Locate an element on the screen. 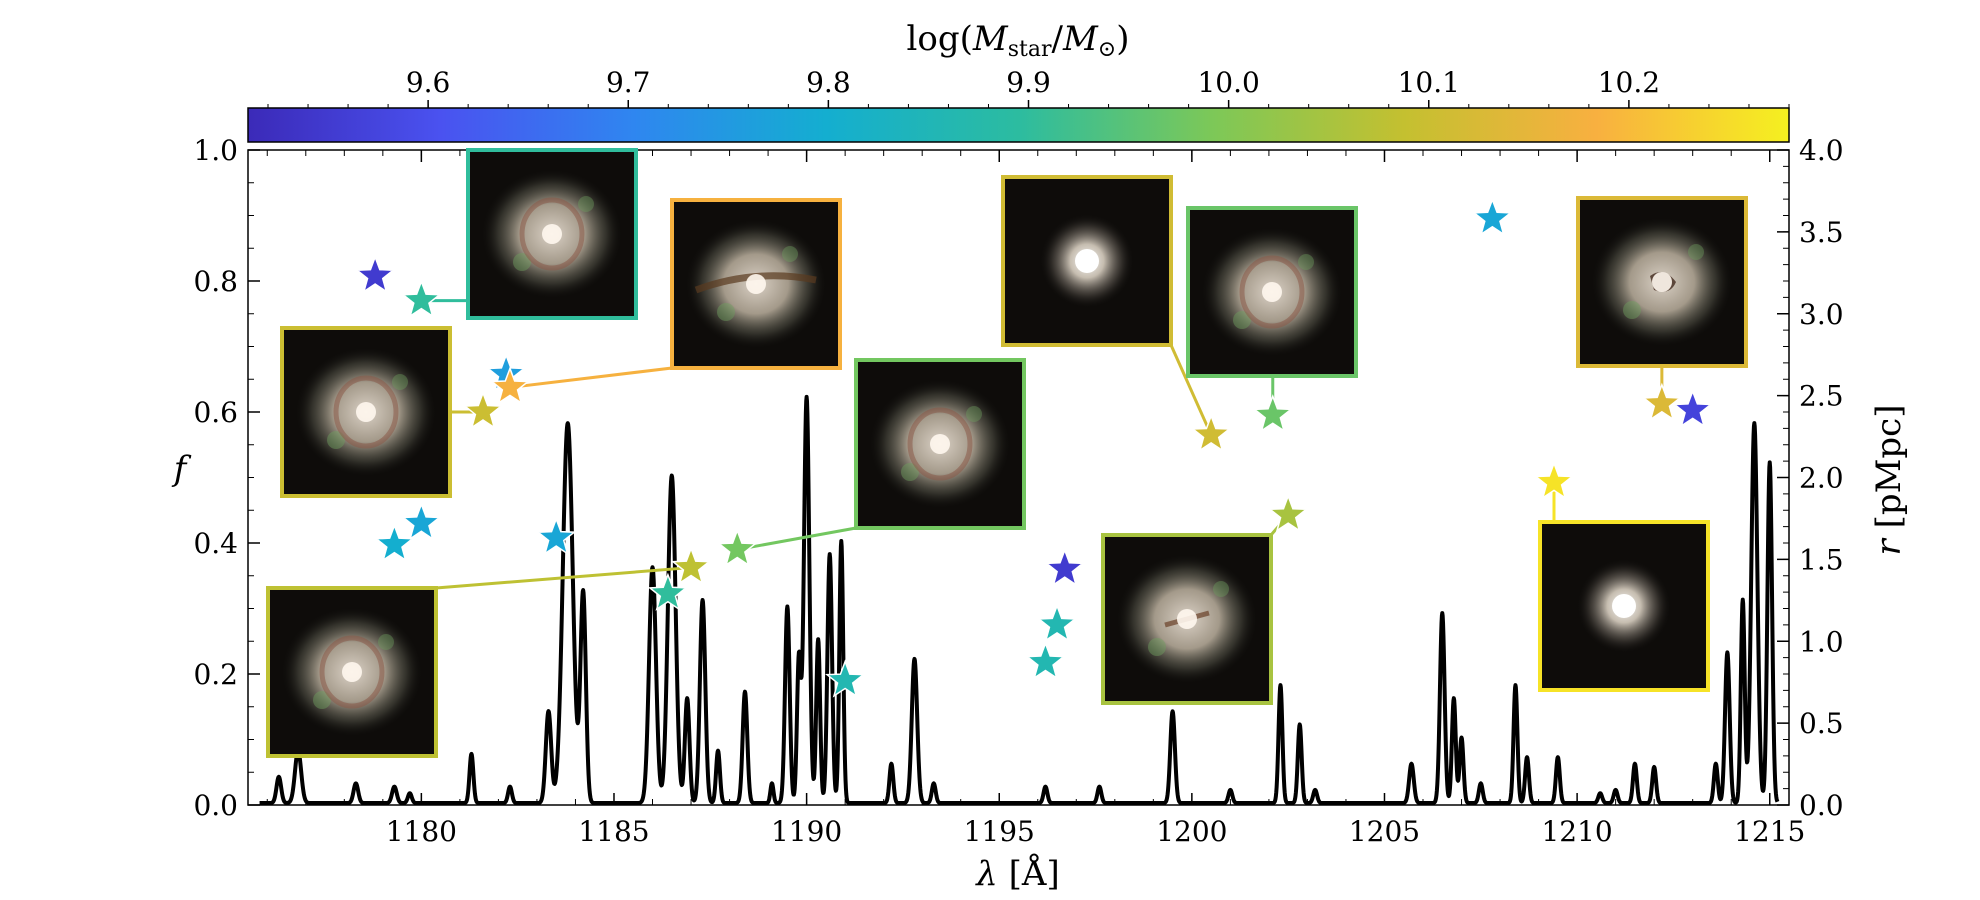 This screenshot has width=1980, height=900. colorbar-tick-label: 10.1 is located at coordinates (1429, 82).